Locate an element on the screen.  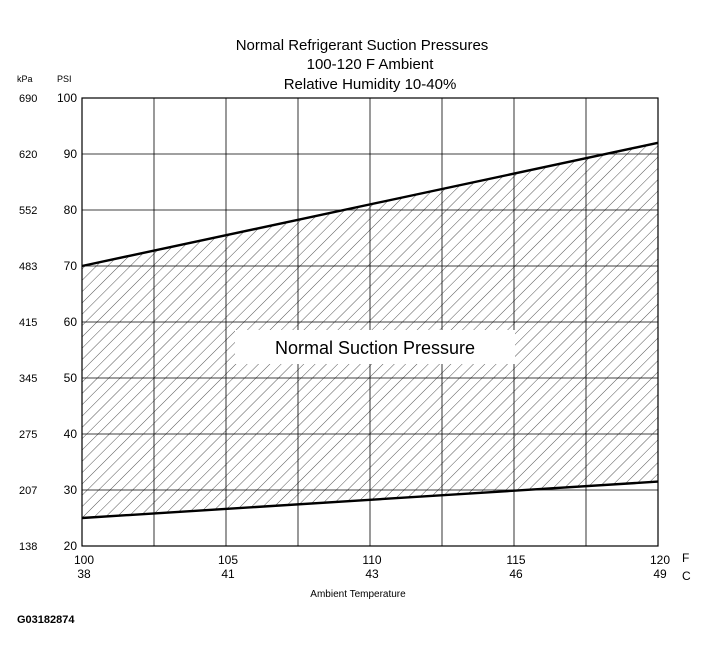
x-tick-c-label: 38 is located at coordinates (84, 574).